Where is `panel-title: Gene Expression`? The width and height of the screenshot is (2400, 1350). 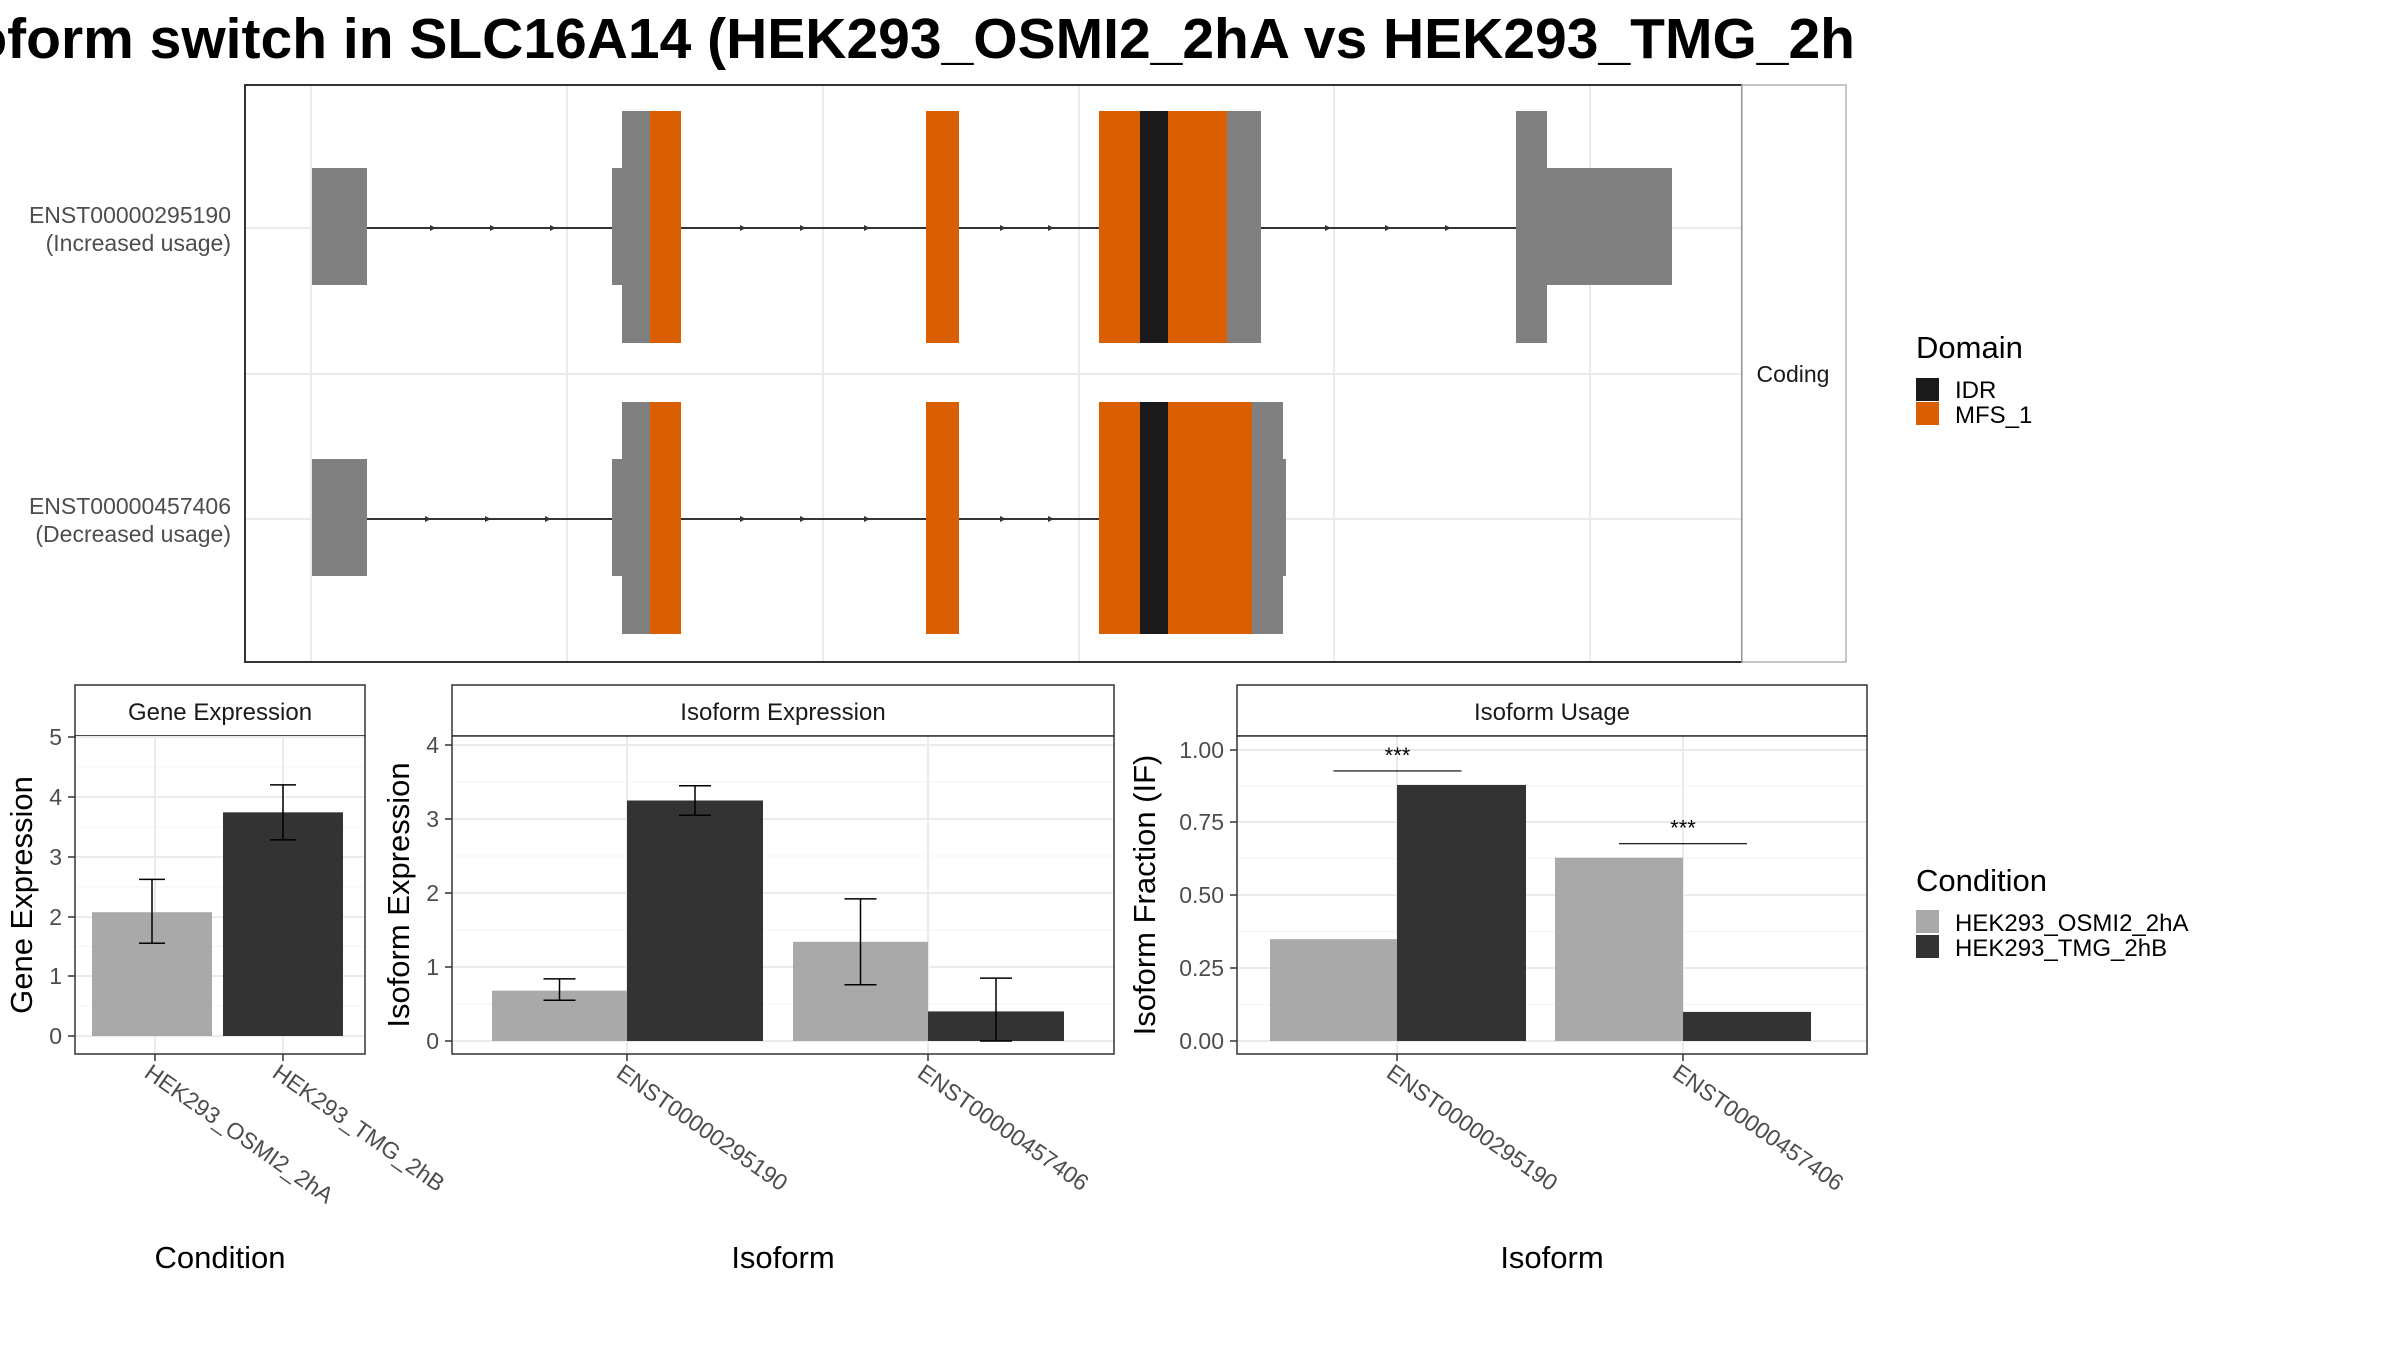
panel-title: Gene Expression is located at coordinates (220, 712).